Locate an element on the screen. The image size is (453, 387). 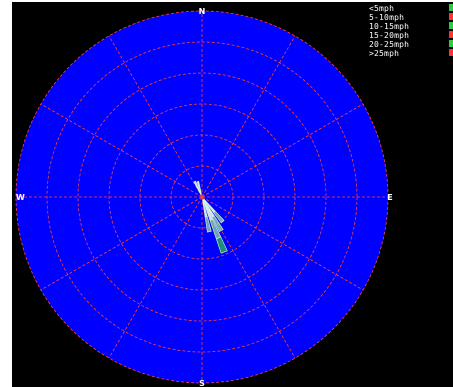
legend-item-0: <5mph is located at coordinates (381, 8).